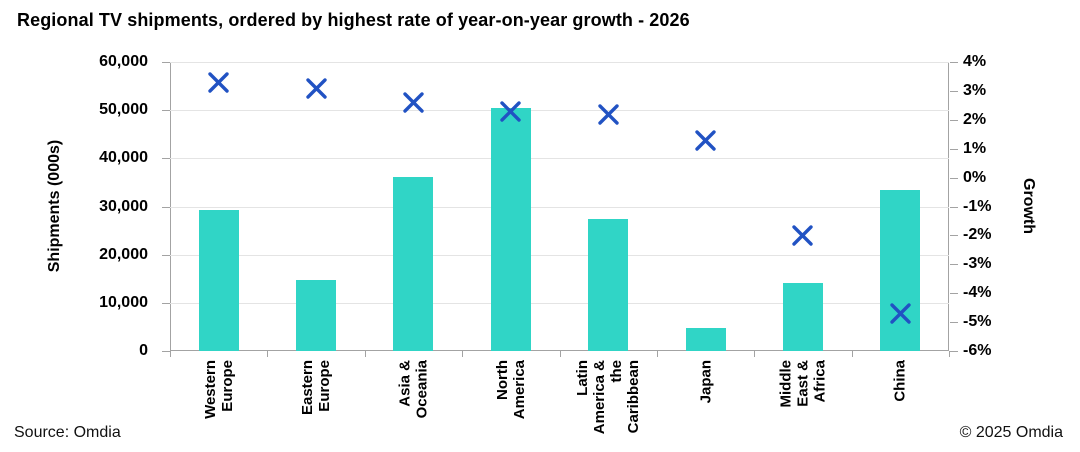  What do you see at coordinates (123, 158) in the screenshot?
I see `left-tick-label: 40,000` at bounding box center [123, 158].